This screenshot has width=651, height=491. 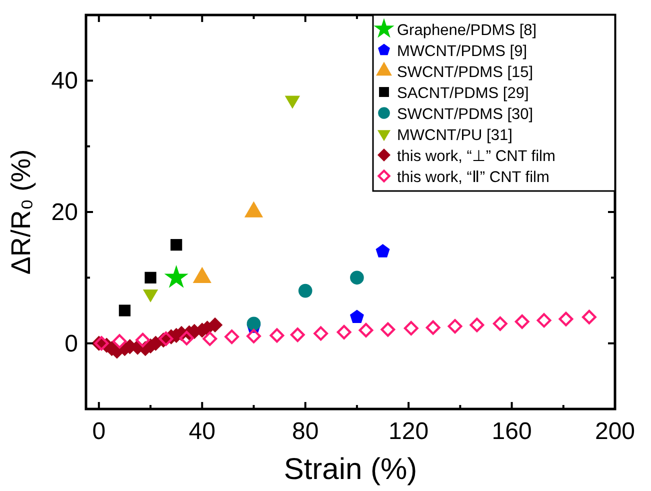 What do you see at coordinates (99, 431) in the screenshot?
I see `x-tick-label: 0` at bounding box center [99, 431].